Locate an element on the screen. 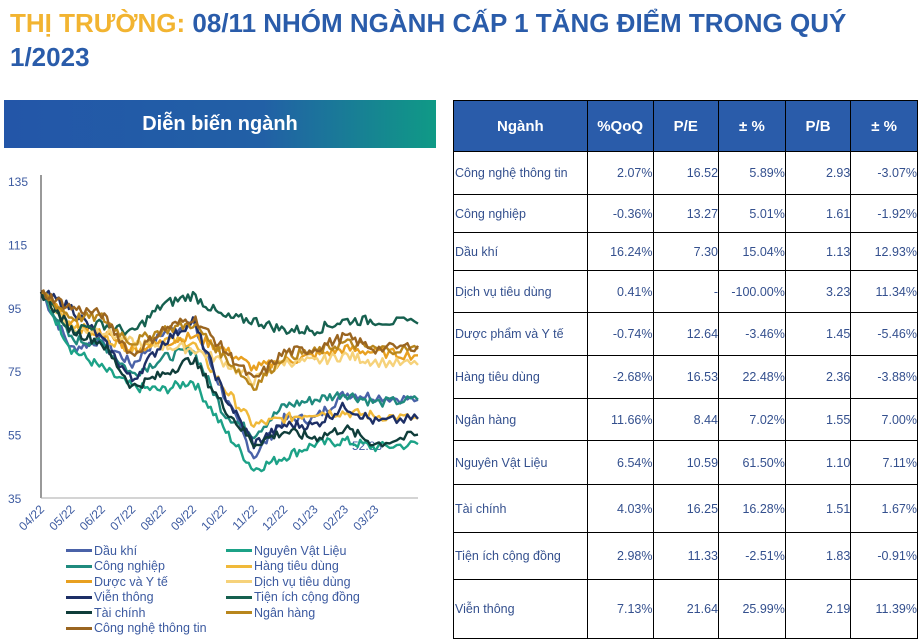 The height and width of the screenshot is (644, 918). table-cell: 1.55 is located at coordinates (818, 419).